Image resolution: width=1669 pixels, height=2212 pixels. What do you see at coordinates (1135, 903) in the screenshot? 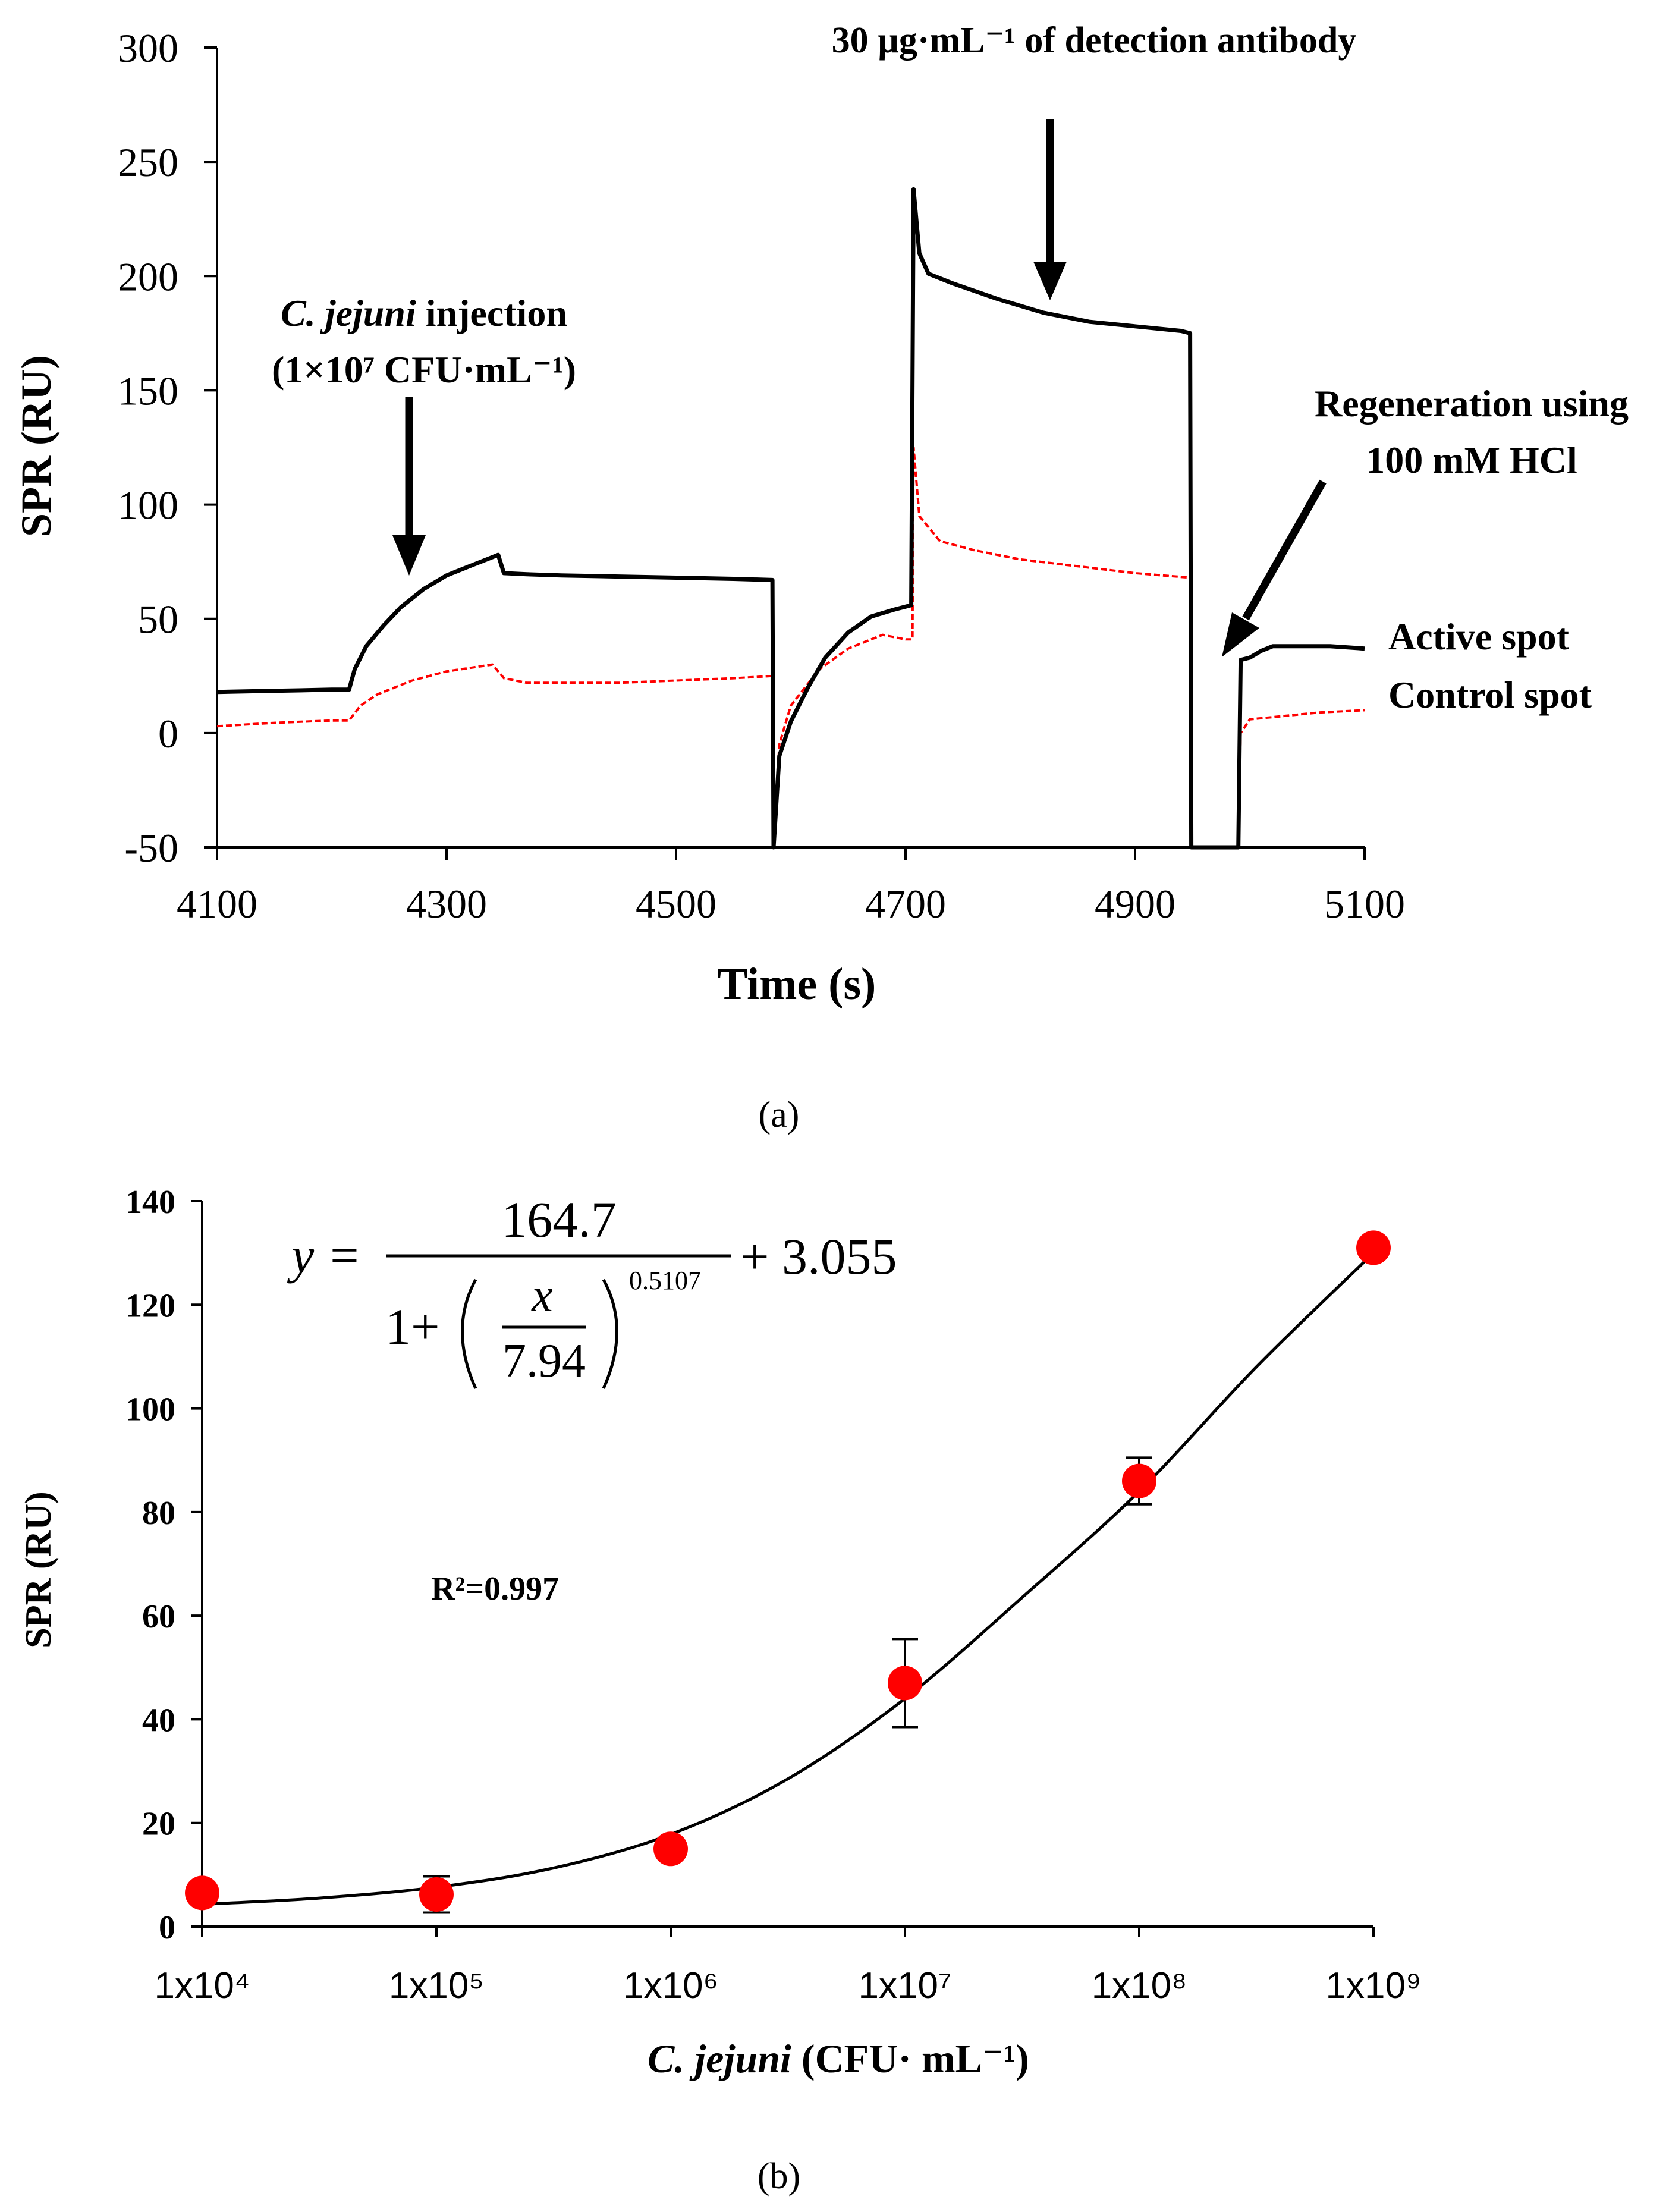
I see `a-x-tick-label: 4900` at bounding box center [1135, 903].